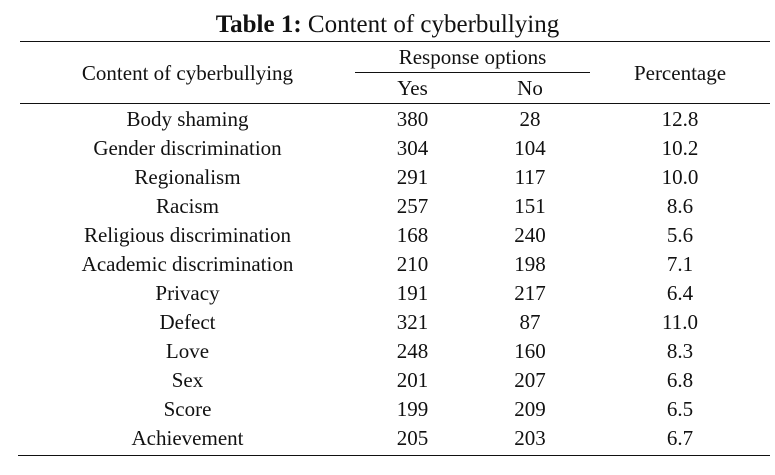 This screenshot has height=475, width=775. Describe the element at coordinates (387, 148) in the screenshot. I see `table-row: Gender discrimination 304 104 10.2` at that location.